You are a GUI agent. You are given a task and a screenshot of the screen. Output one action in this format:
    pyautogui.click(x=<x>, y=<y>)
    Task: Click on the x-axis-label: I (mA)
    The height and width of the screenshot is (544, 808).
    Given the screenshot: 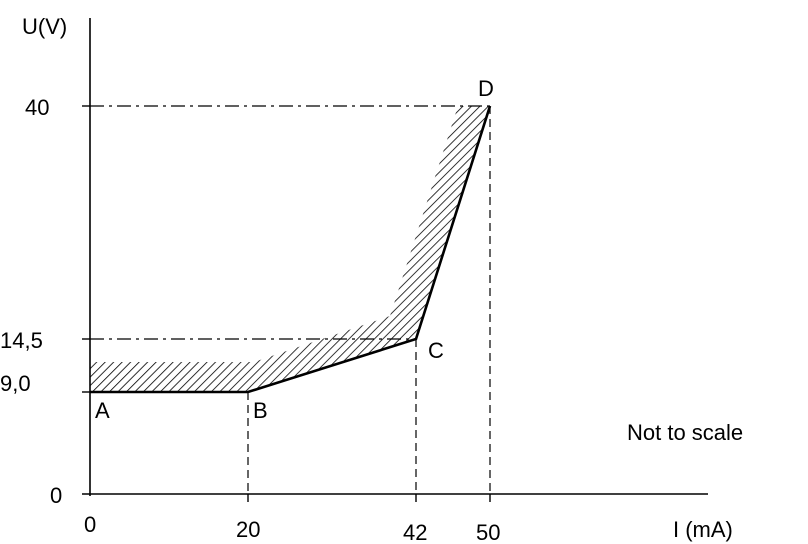 What is the action you would take?
    pyautogui.click(x=703, y=529)
    